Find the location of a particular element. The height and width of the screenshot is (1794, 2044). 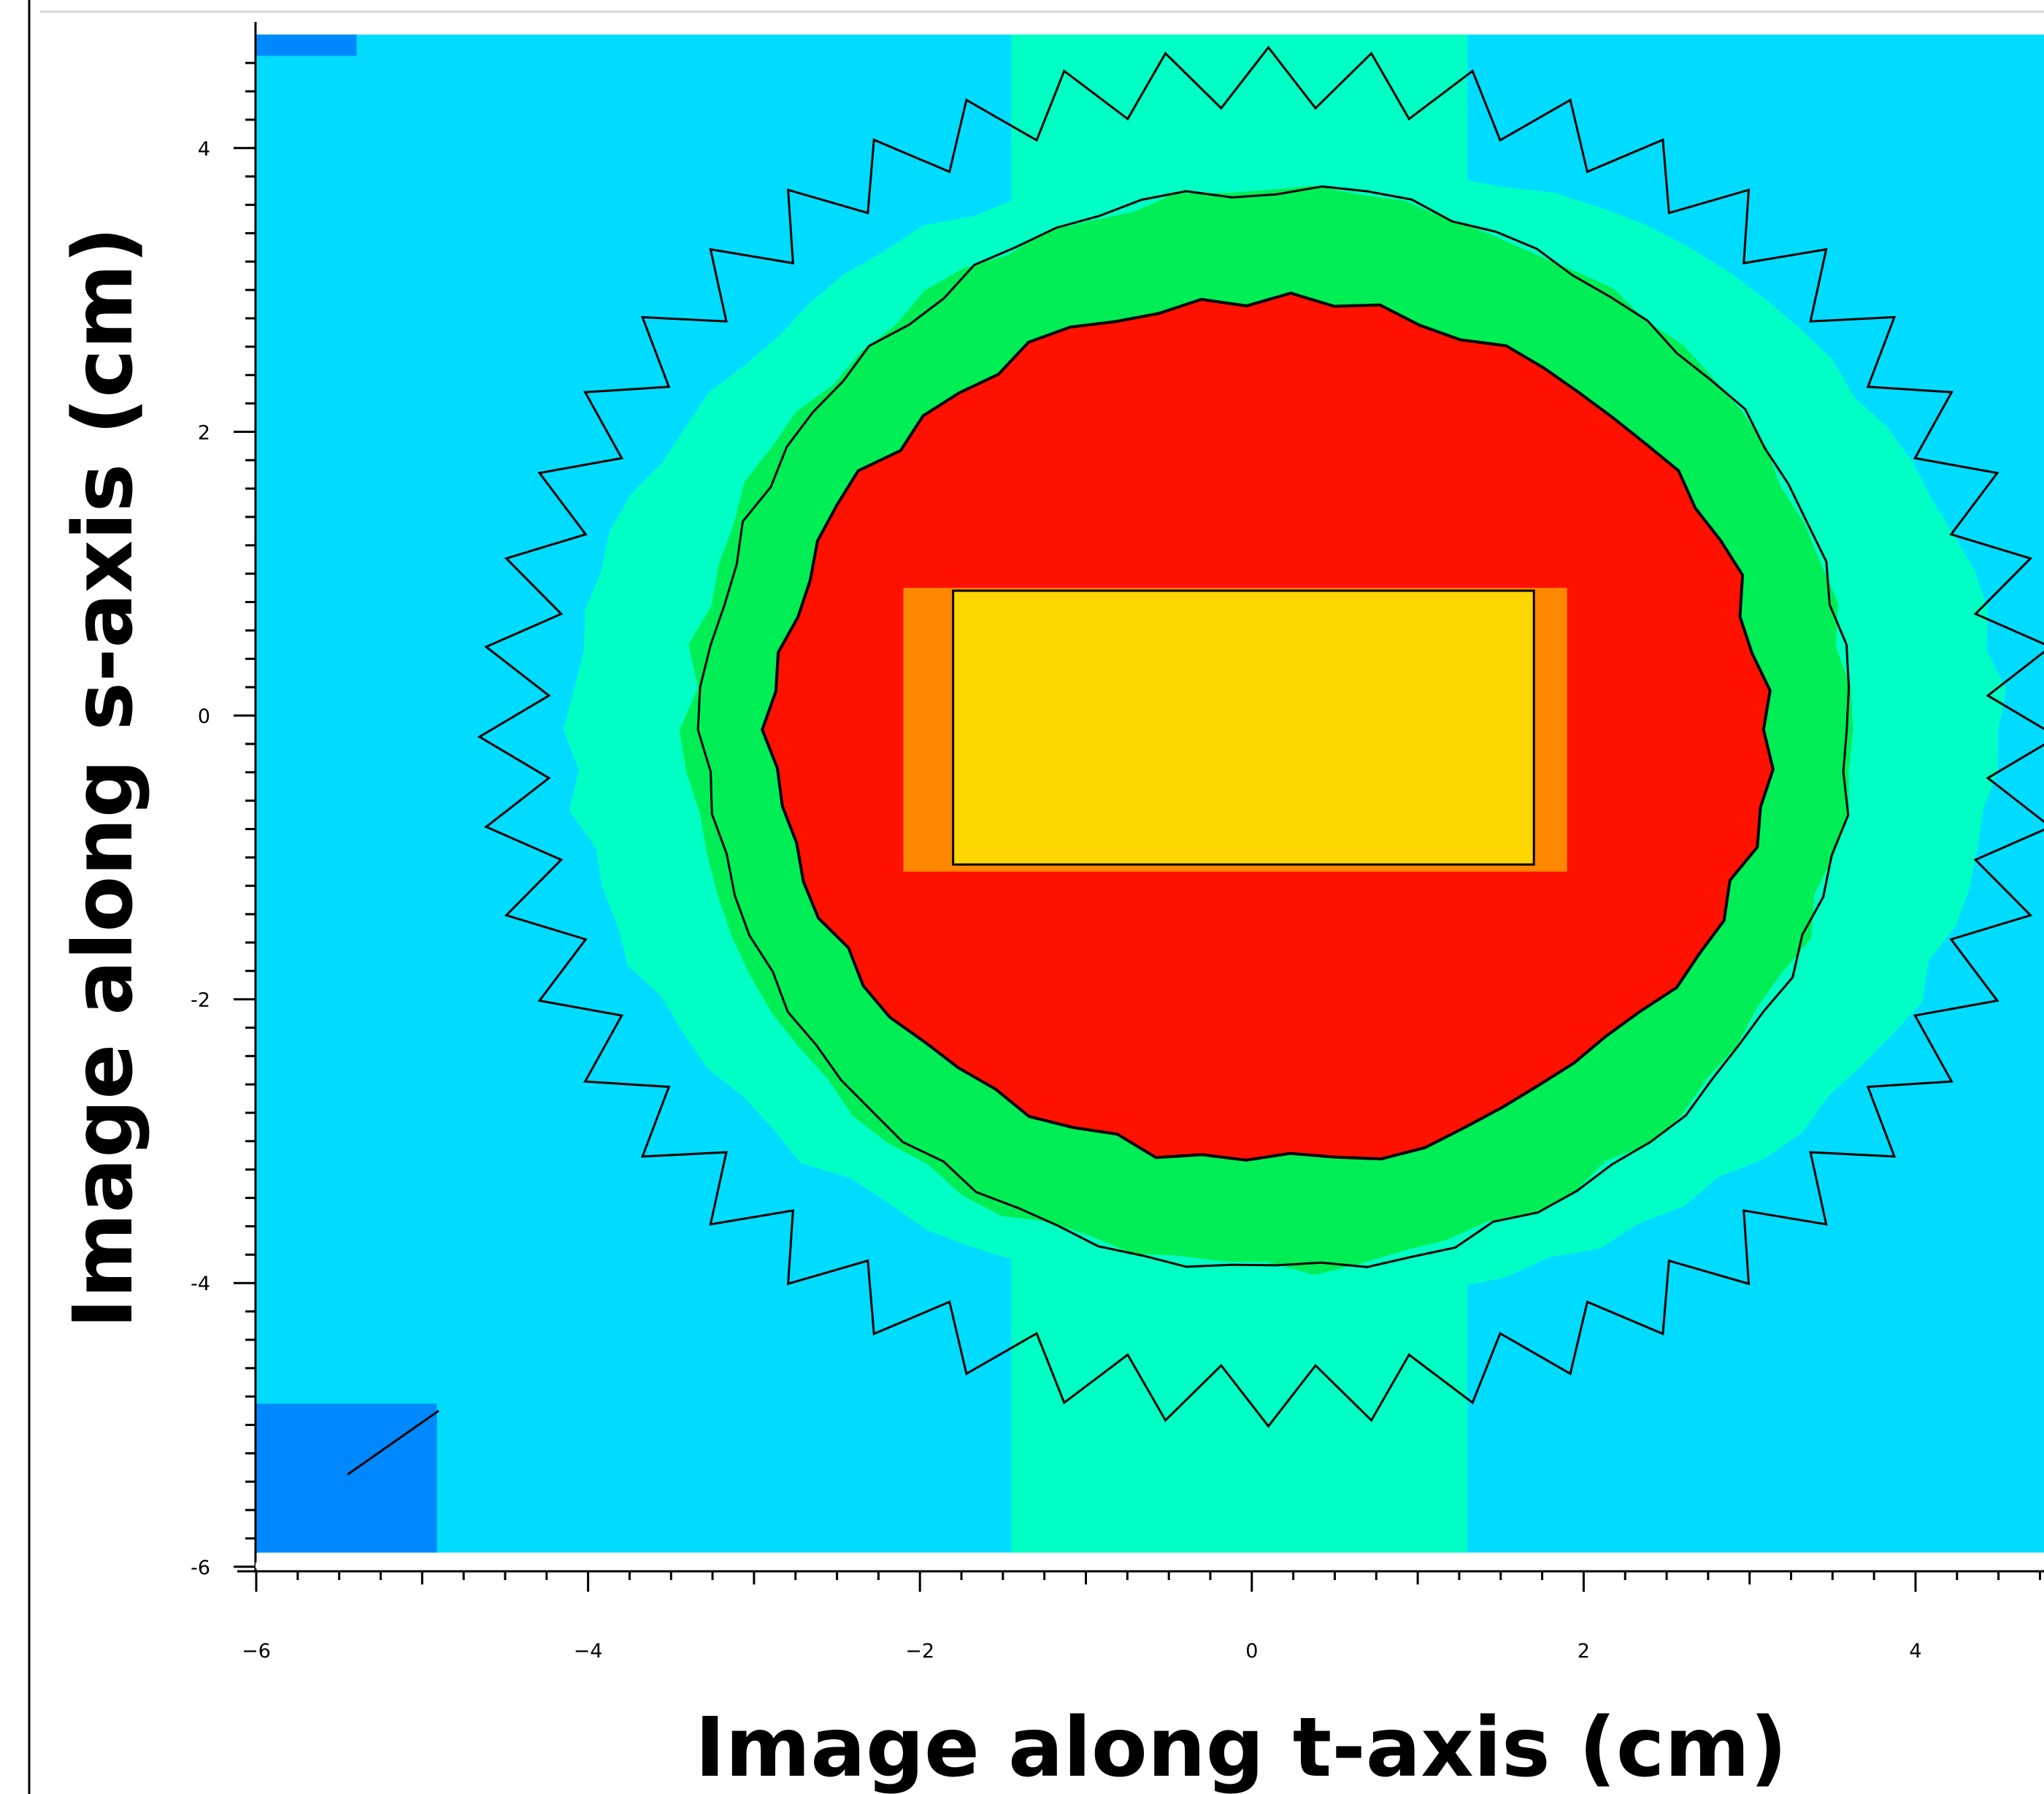

x-tick-label: −2 is located at coordinates (919, 1652).